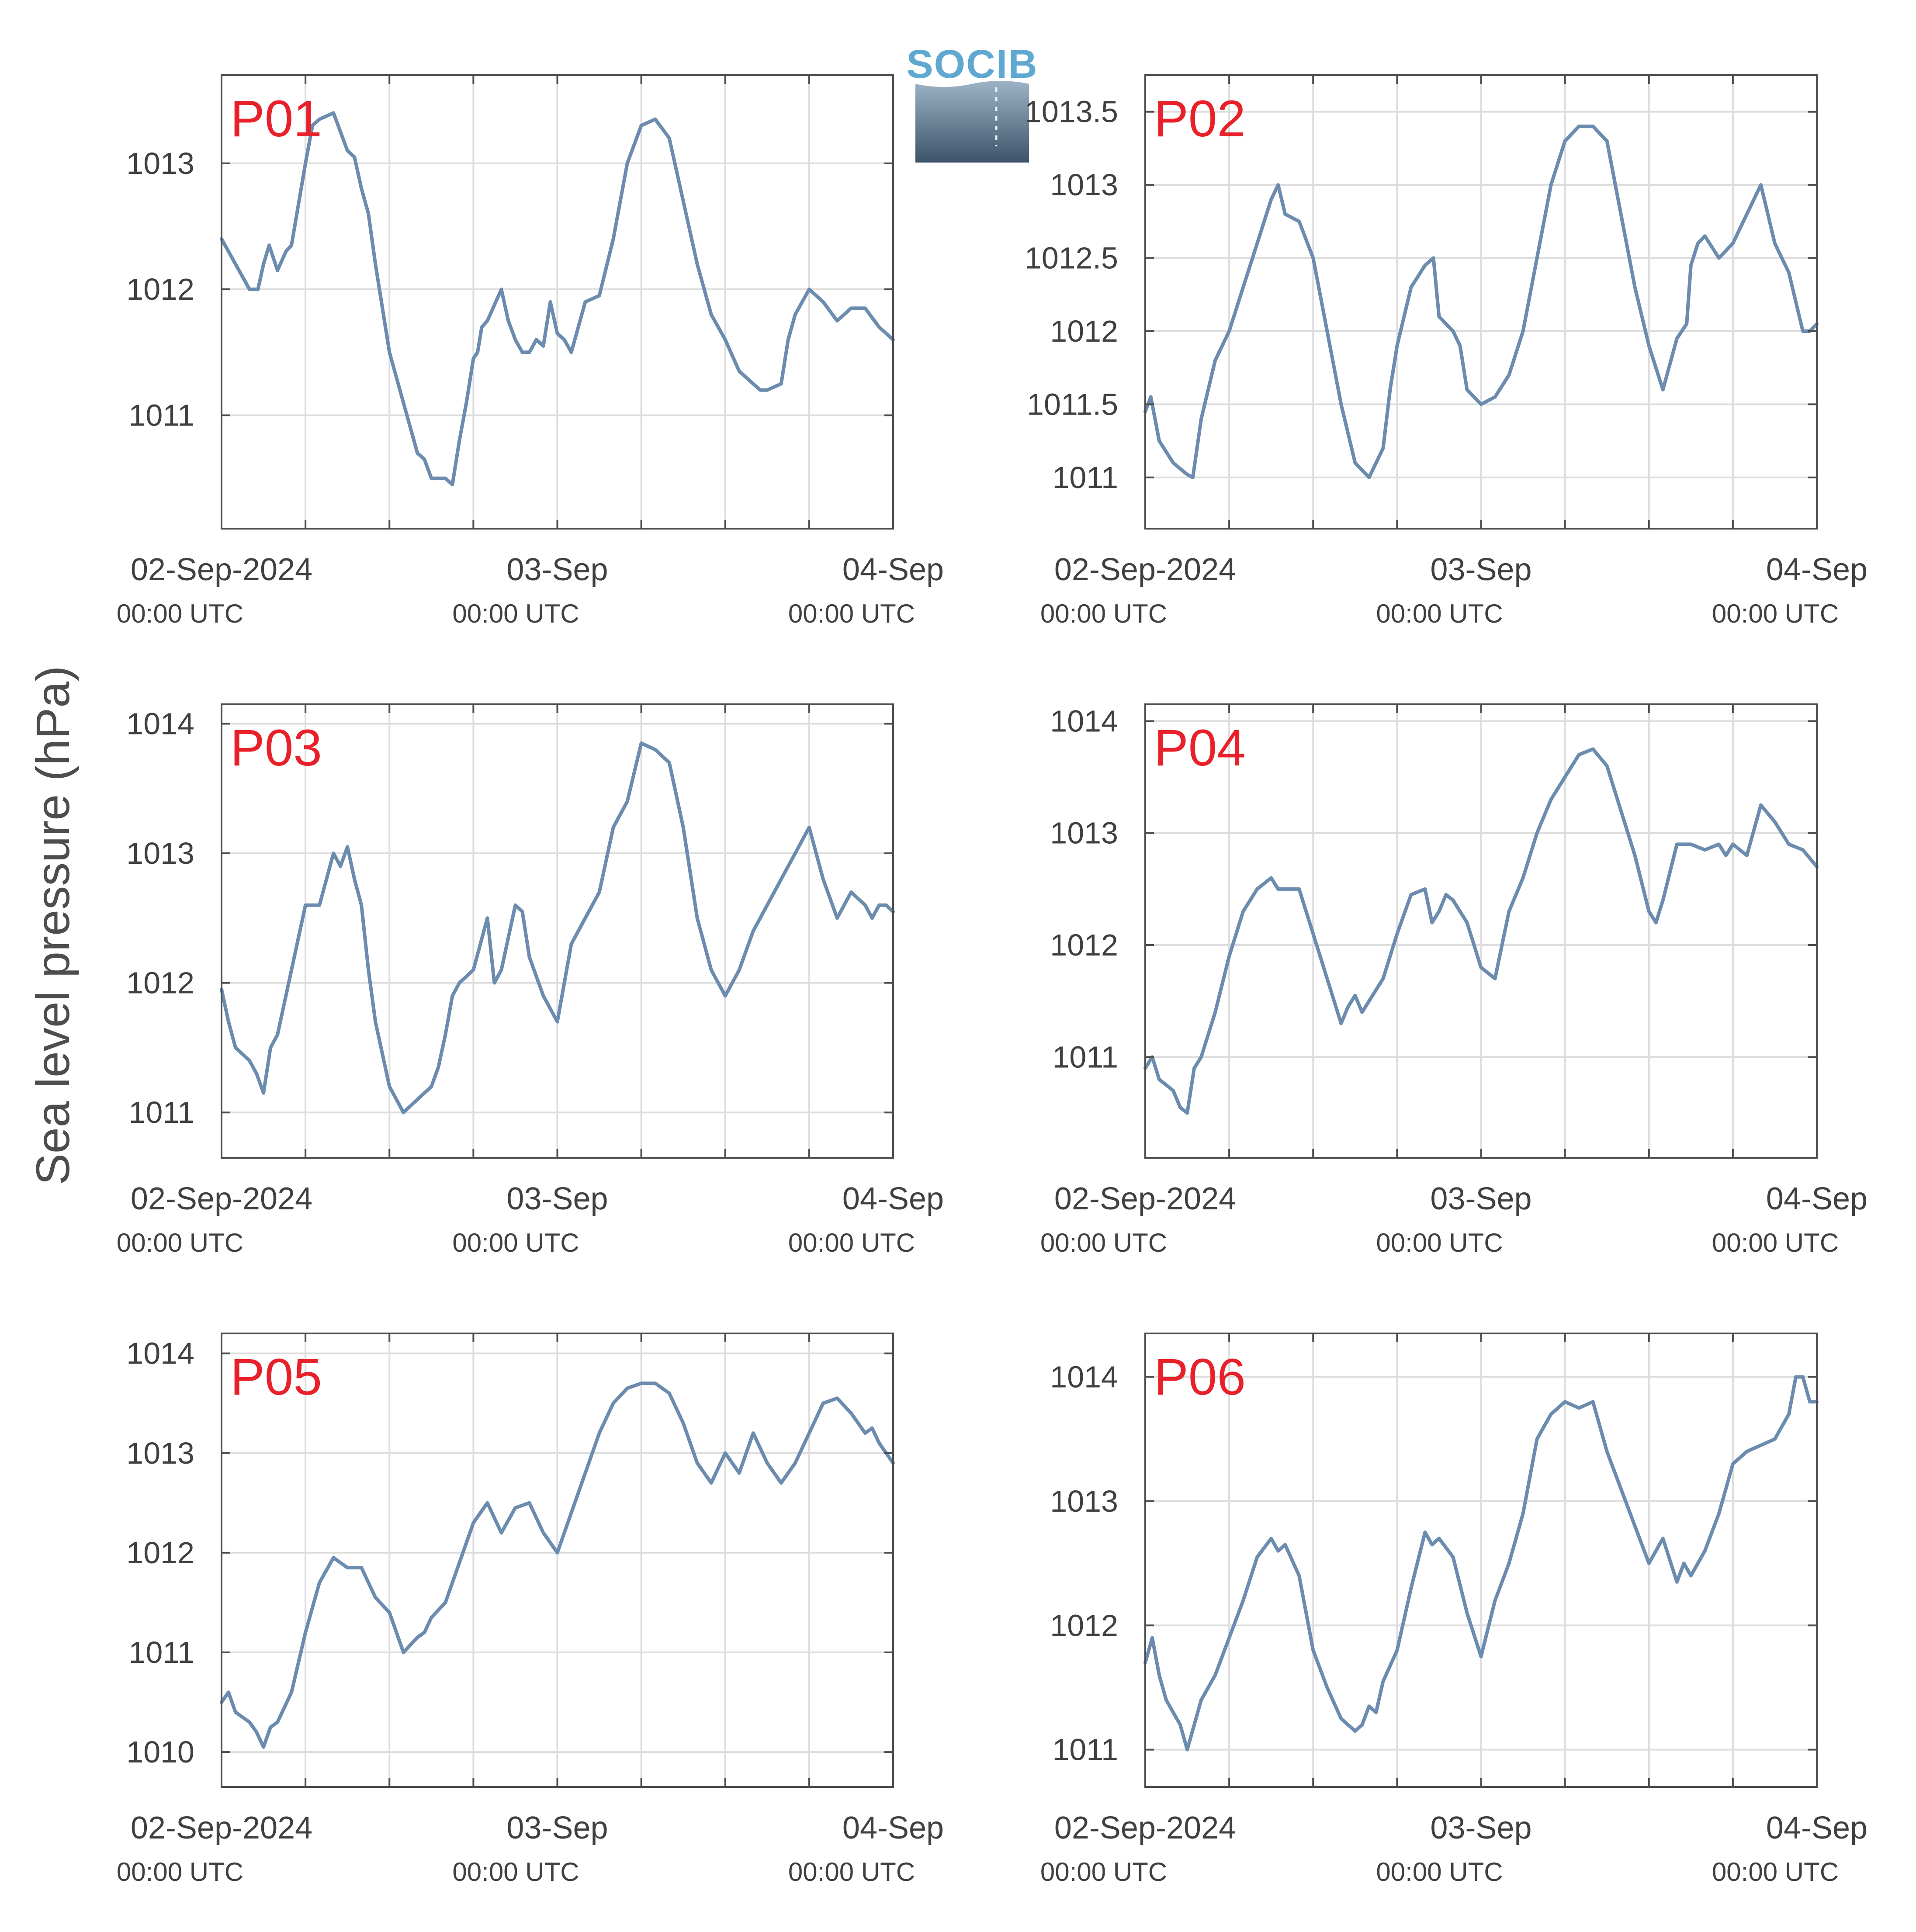  Describe the element at coordinates (557, 299) in the screenshot. I see `pressure-series-line-p01` at that location.